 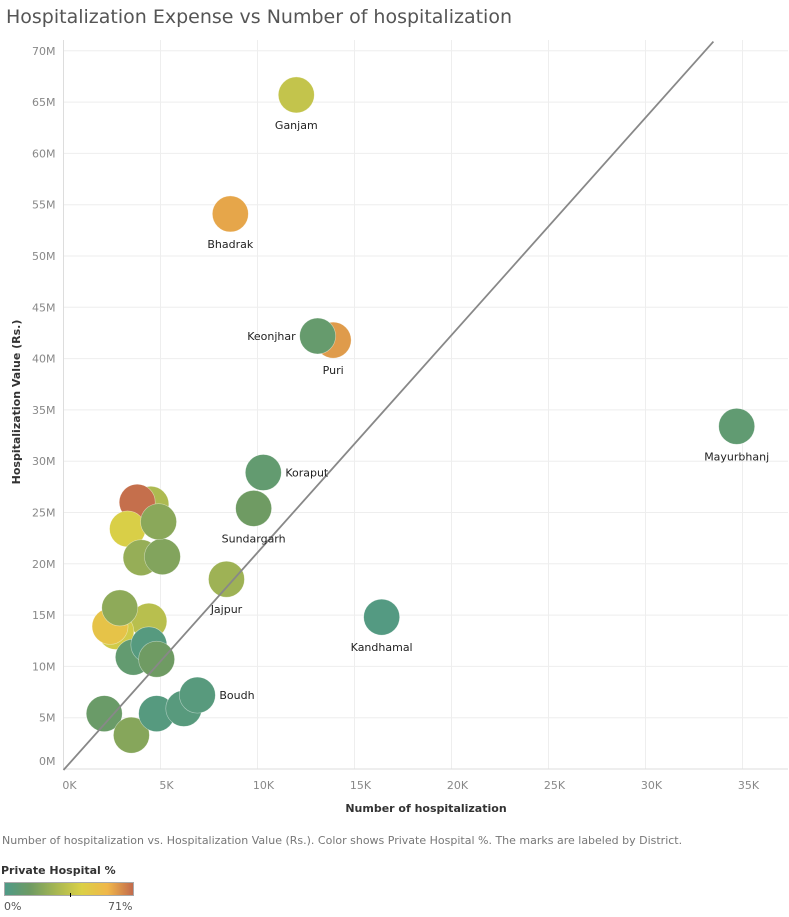 What do you see at coordinates (652, 785) in the screenshot?
I see `x-tick-label: 30K` at bounding box center [652, 785].